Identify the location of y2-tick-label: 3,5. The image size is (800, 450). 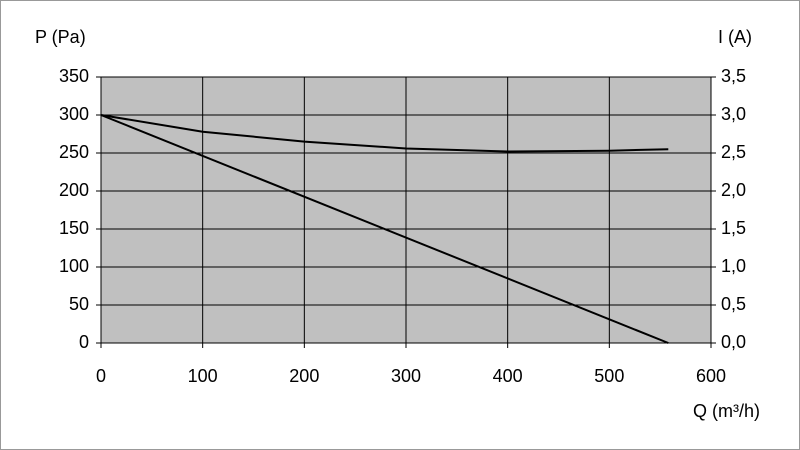
(733, 76).